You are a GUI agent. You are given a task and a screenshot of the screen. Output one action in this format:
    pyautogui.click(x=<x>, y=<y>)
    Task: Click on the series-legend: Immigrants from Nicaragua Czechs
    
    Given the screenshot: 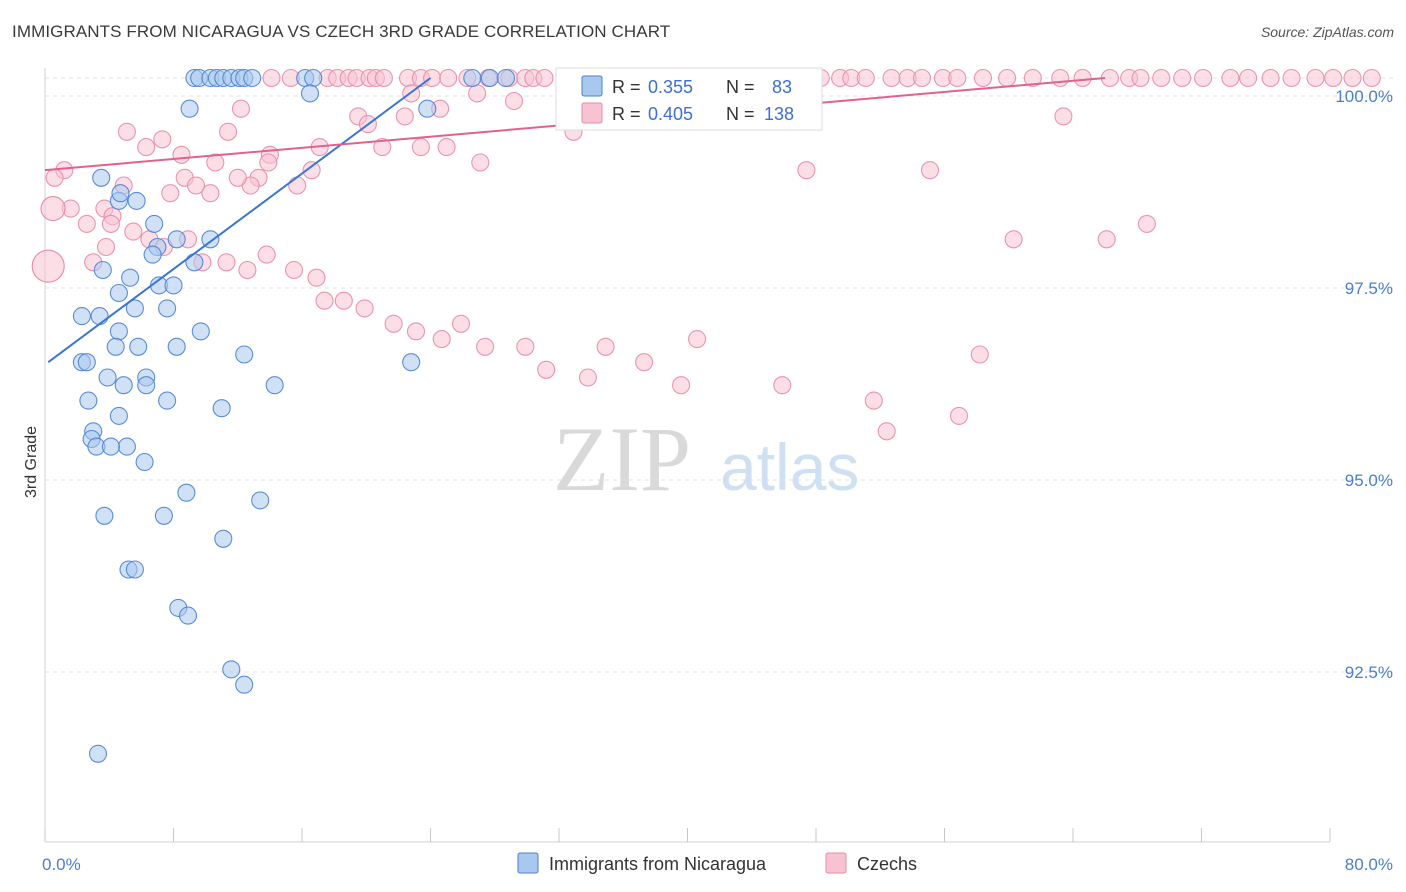 What is the action you would take?
    pyautogui.click(x=717, y=863)
    